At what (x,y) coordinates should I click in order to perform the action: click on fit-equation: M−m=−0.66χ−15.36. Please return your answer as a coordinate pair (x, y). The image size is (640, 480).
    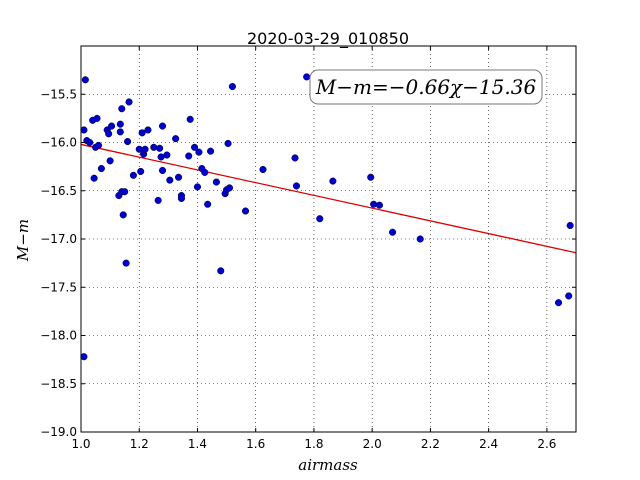
    Looking at the image, I should click on (426, 87).